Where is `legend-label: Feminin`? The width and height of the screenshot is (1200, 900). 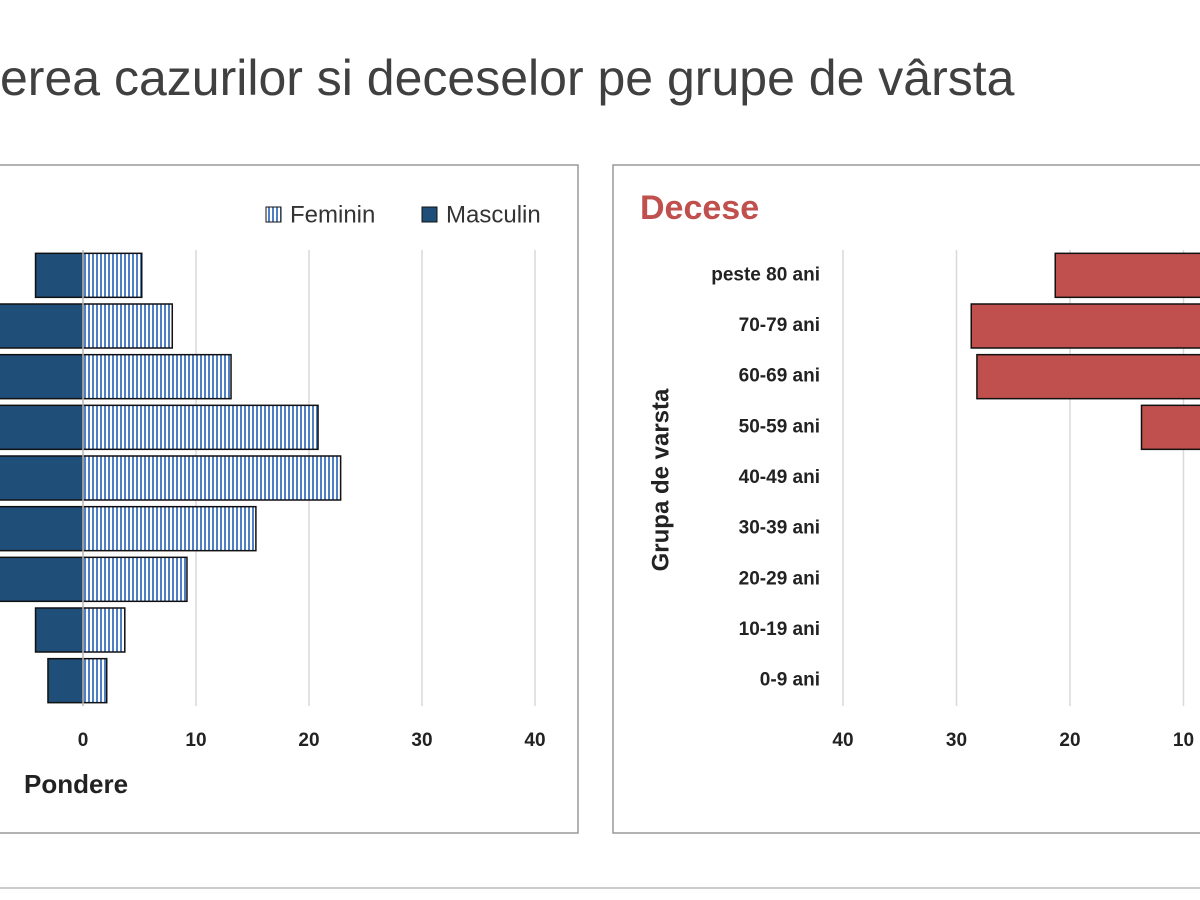 legend-label: Feminin is located at coordinates (332, 214).